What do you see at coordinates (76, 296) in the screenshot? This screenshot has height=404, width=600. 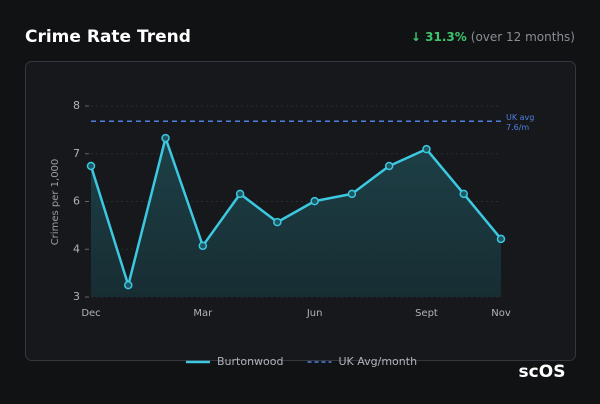 I see `y-tick-label: 3` at bounding box center [76, 296].